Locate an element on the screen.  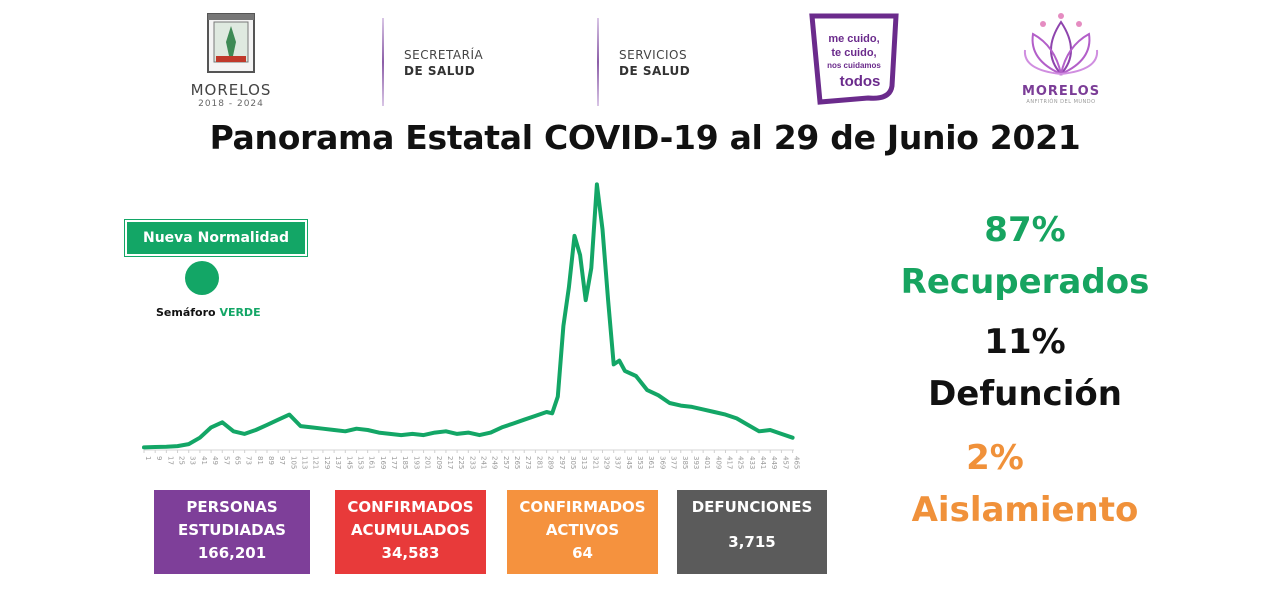
x-tick-label: 65 is located at coordinates (237, 460).